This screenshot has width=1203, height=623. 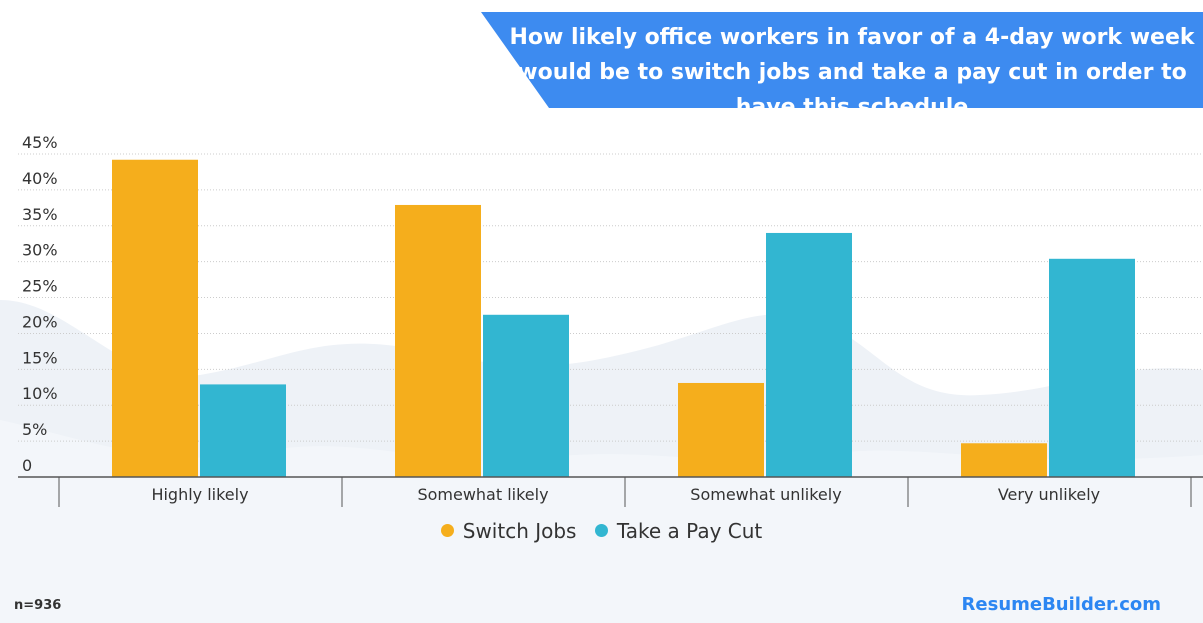 I want to click on legend-marker-switch-jobs, so click(x=447, y=530).